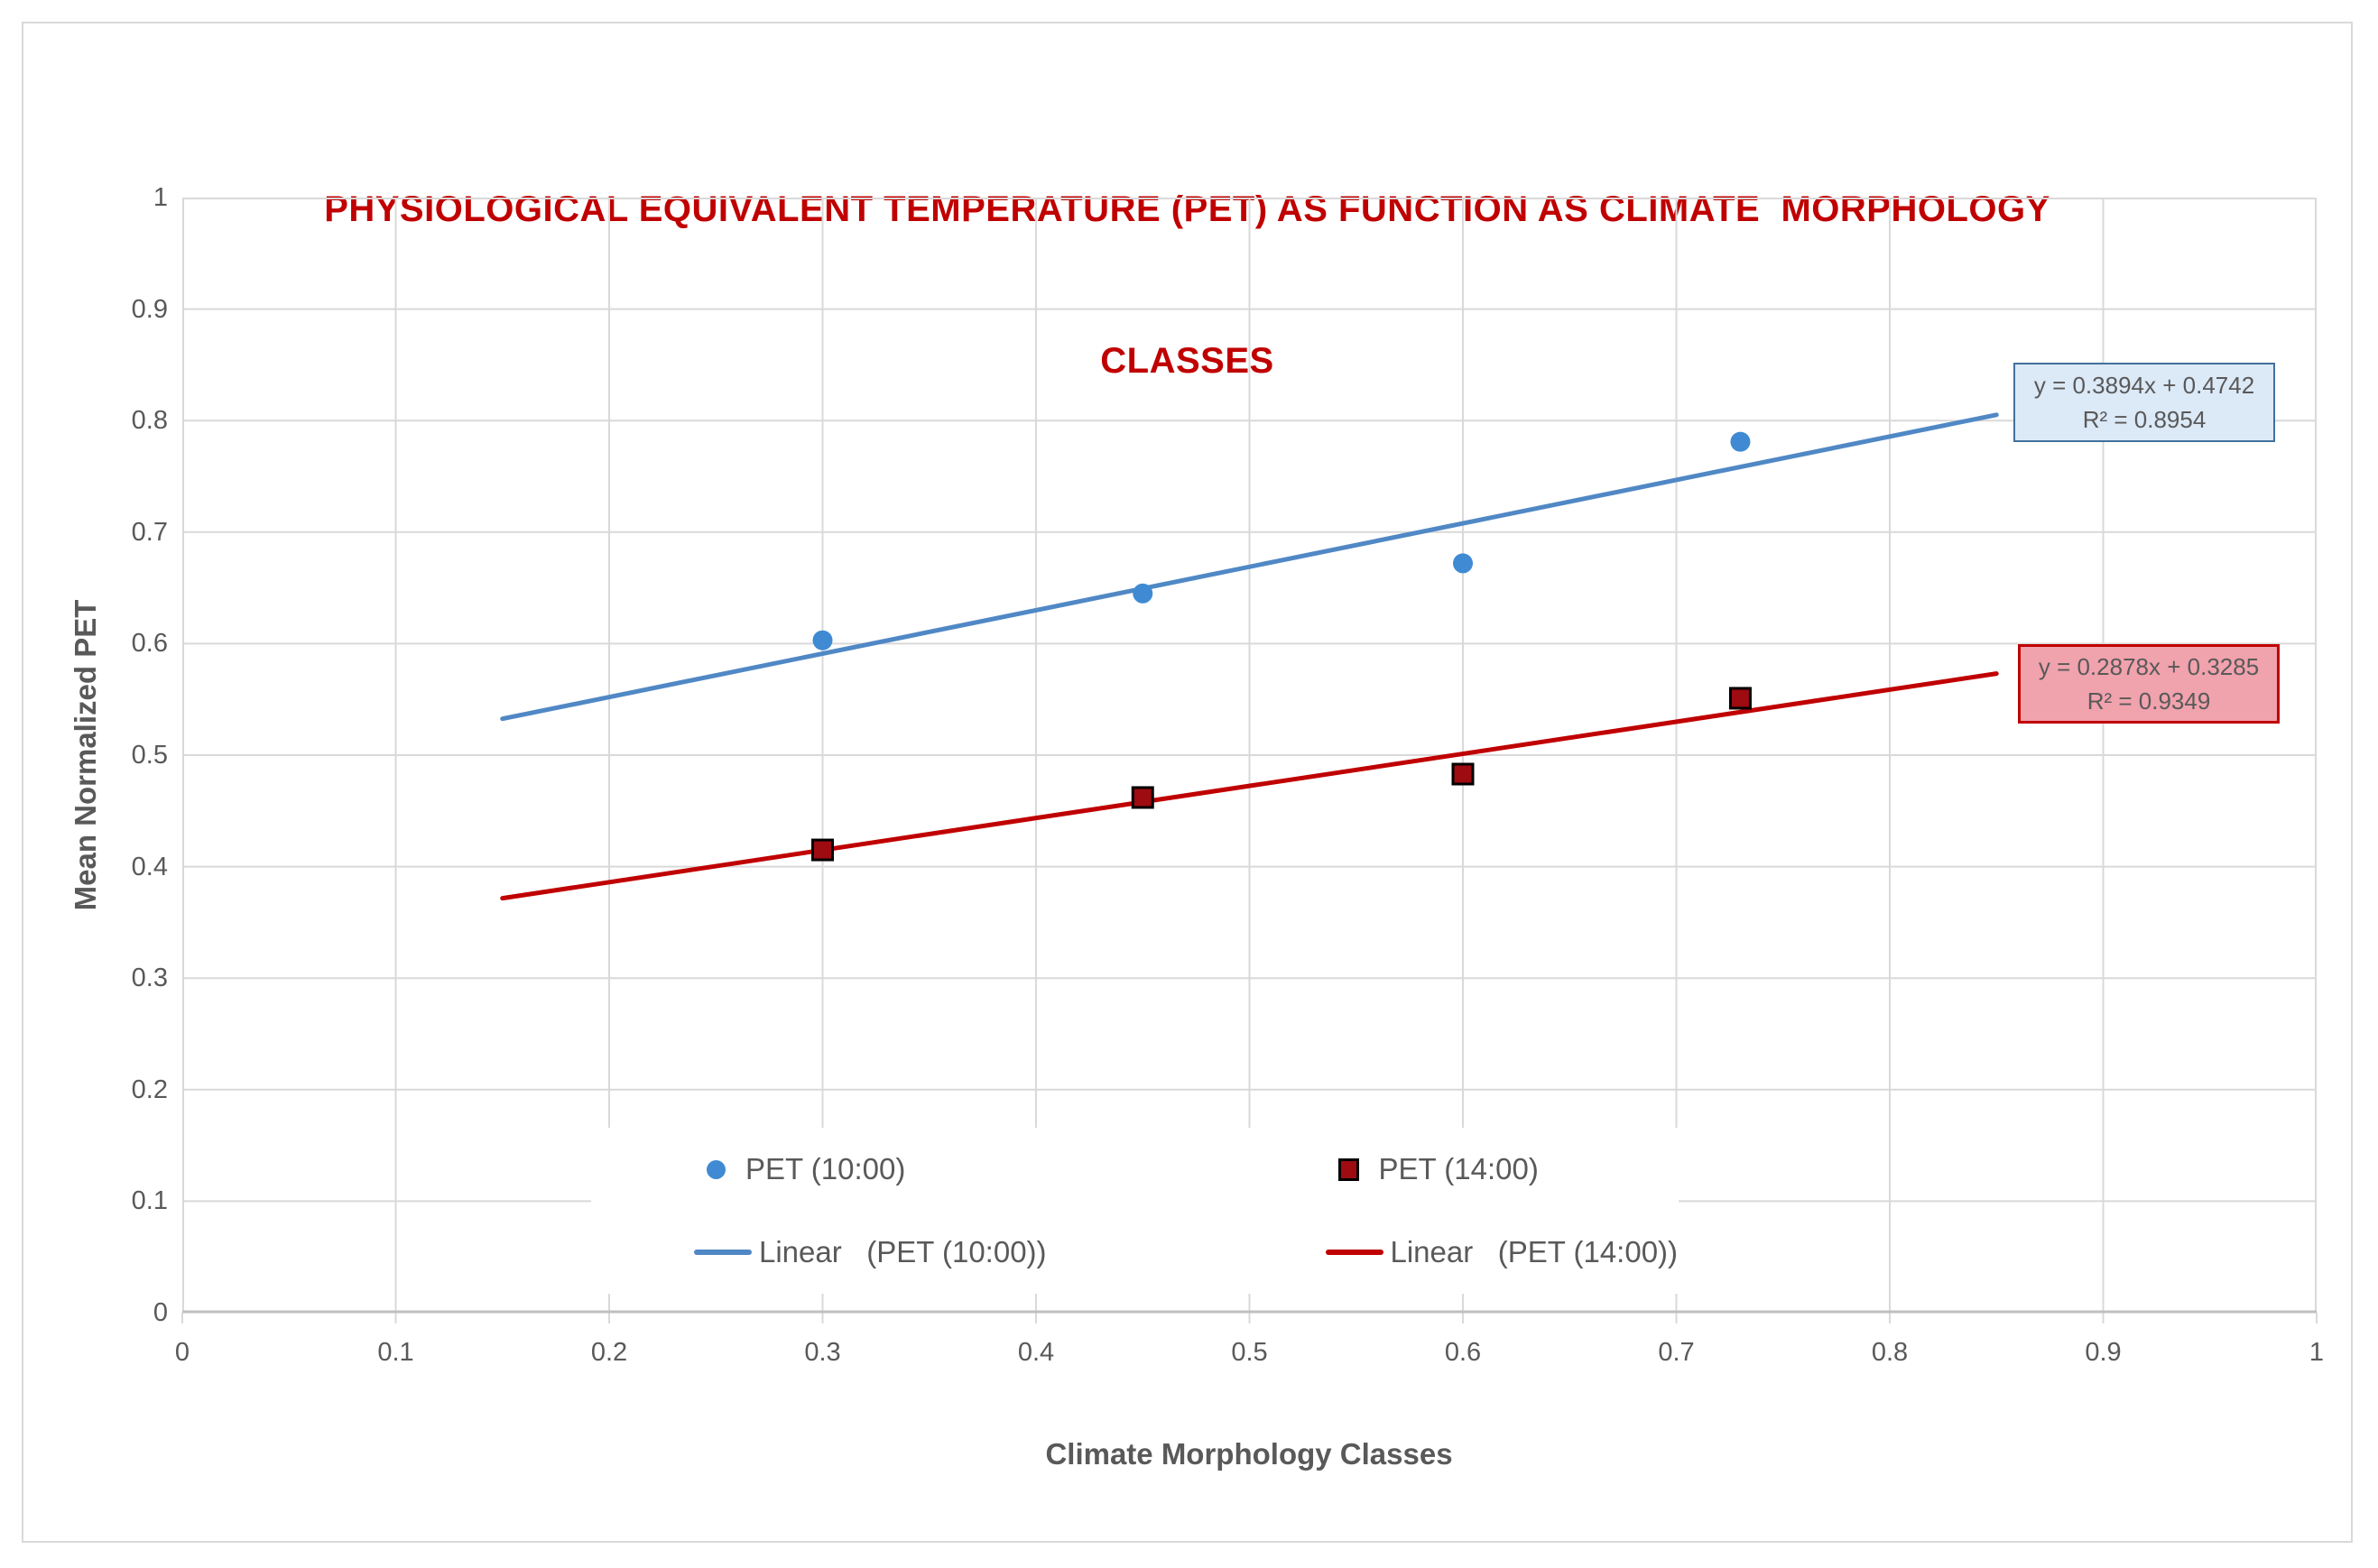 Image resolution: width=2378 pixels, height=1568 pixels. I want to click on y-tick-label: 1, so click(160, 197).